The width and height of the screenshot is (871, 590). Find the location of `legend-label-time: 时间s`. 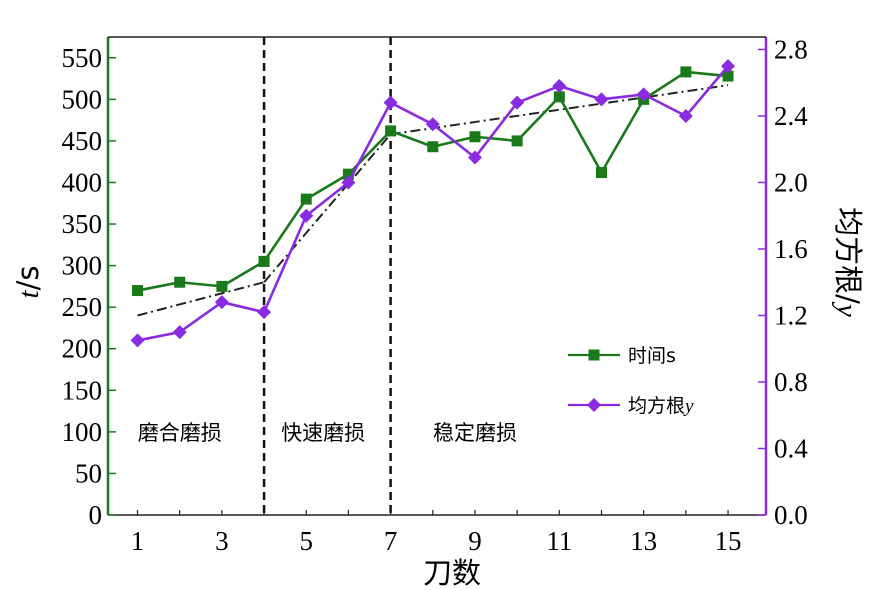

legend-label-time: 时间s is located at coordinates (652, 356).